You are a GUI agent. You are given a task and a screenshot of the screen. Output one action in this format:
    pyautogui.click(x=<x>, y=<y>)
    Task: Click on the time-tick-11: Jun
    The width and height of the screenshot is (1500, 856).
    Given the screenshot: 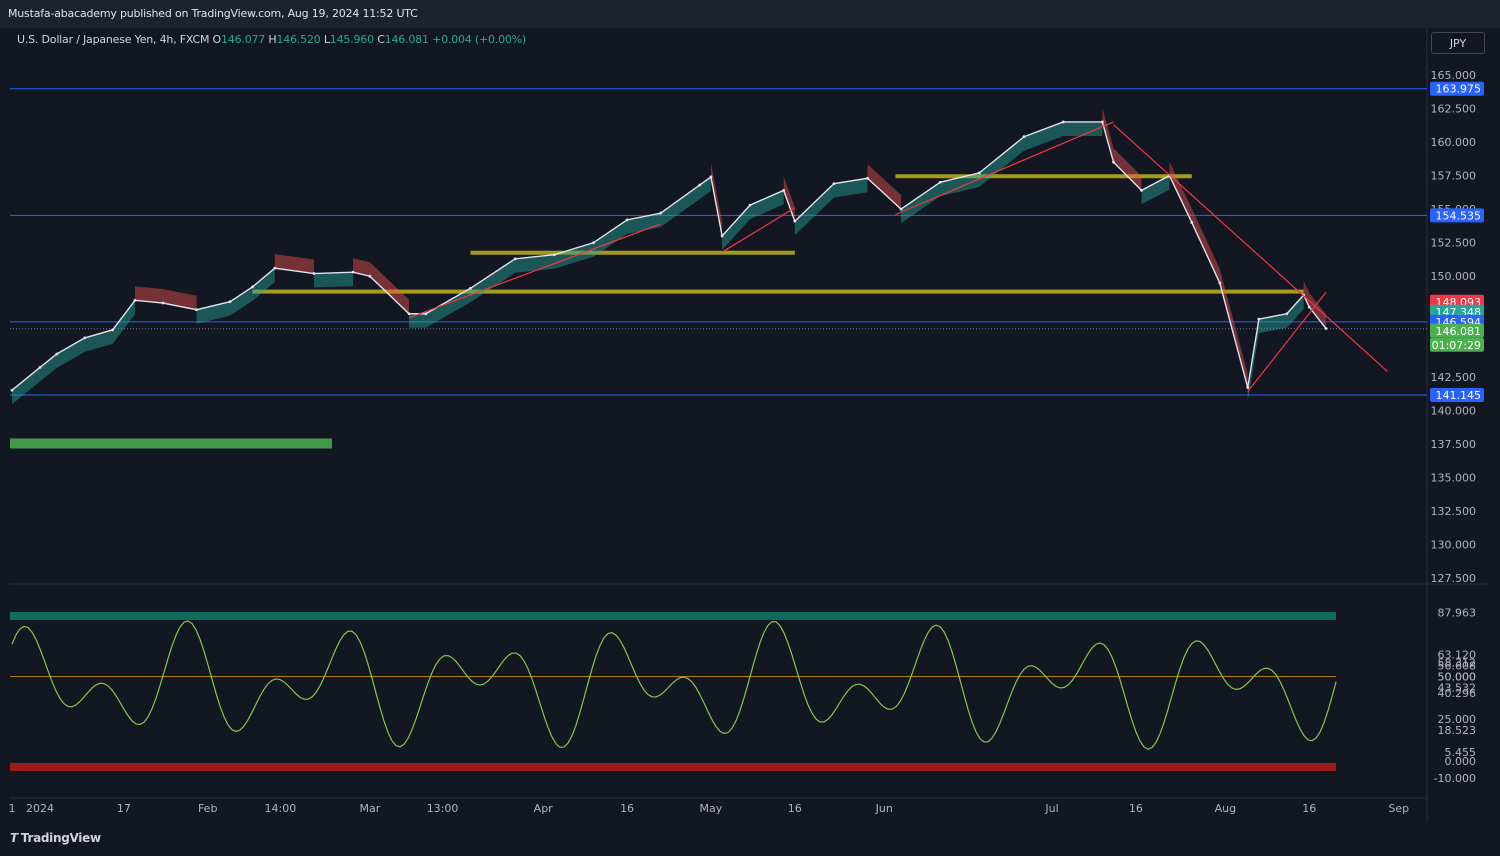 What is the action you would take?
    pyautogui.click(x=884, y=808)
    